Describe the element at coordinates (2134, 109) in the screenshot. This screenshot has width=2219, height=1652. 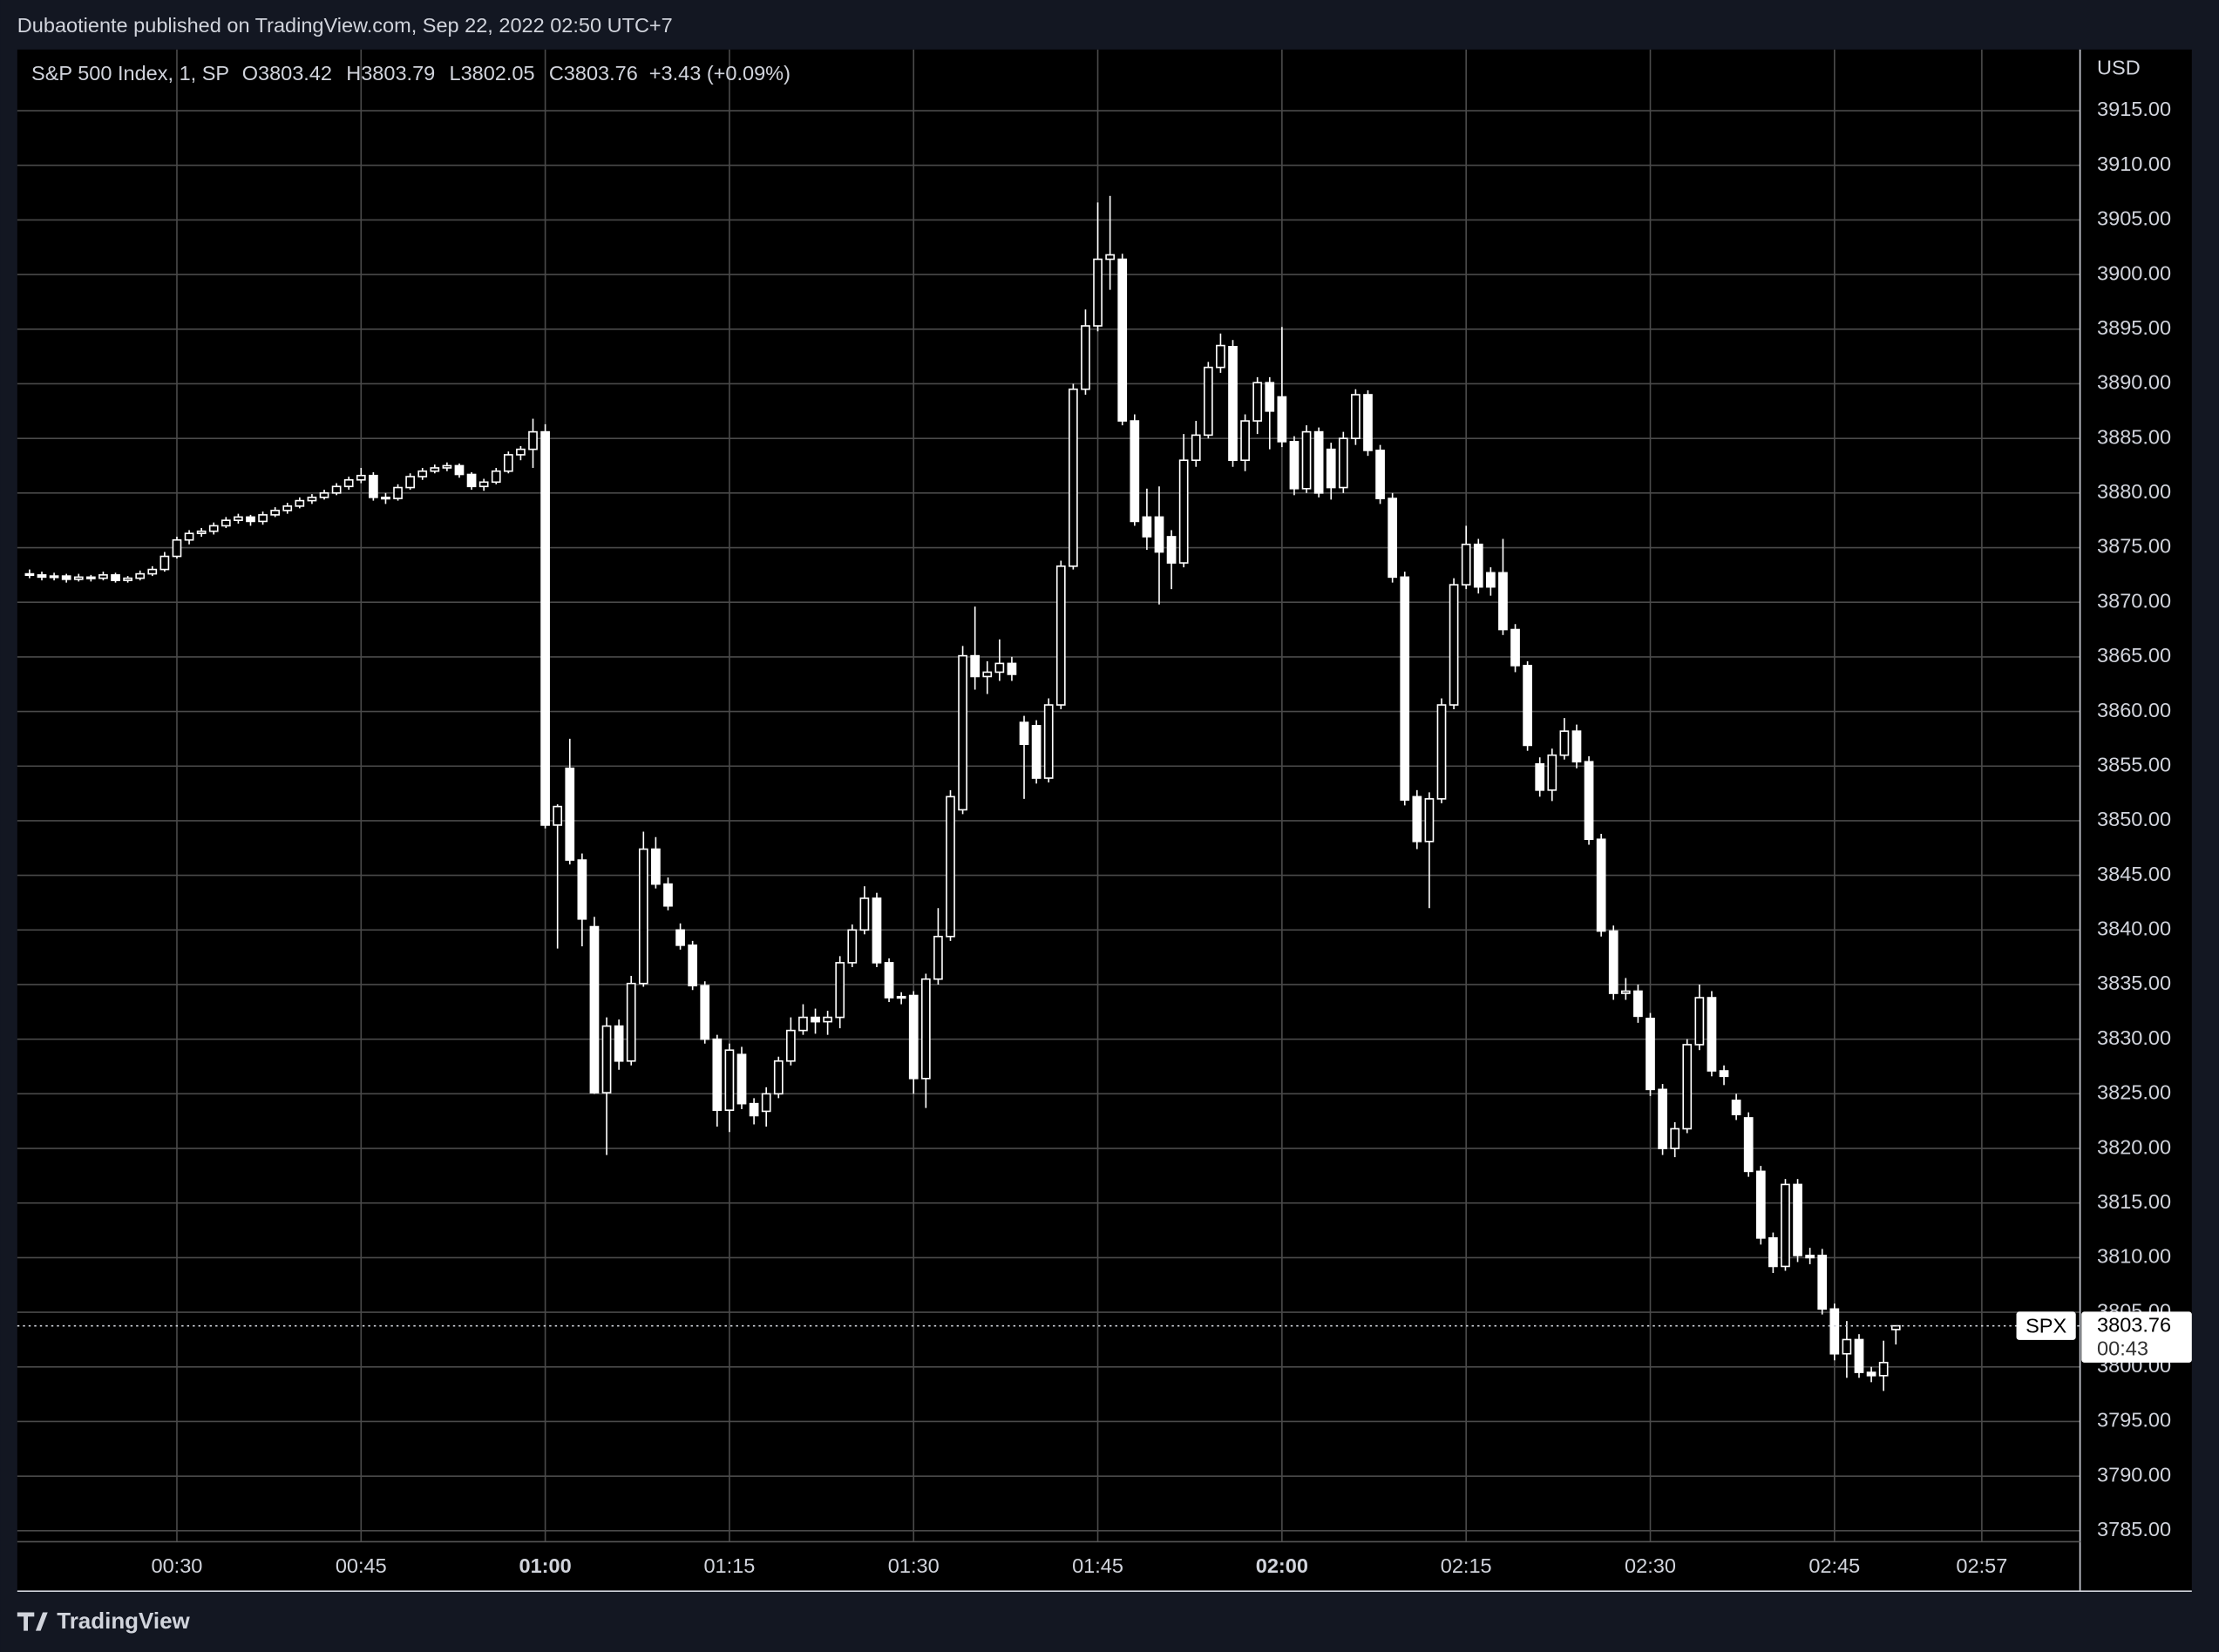
I see `y-tick-label: 3915.00` at that location.